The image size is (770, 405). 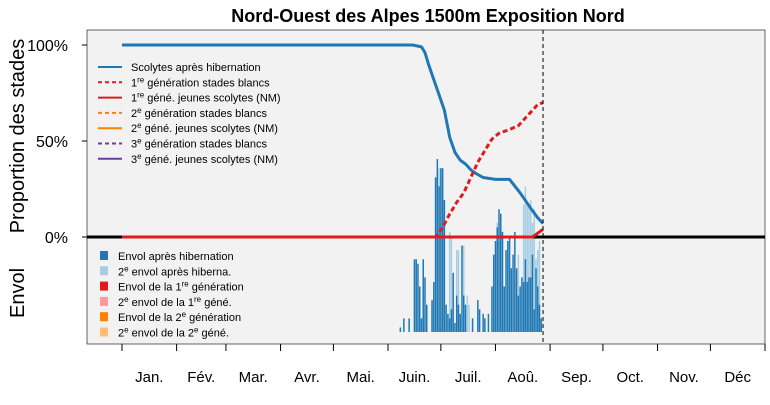 I want to click on month-label: Fév., so click(x=201, y=377).